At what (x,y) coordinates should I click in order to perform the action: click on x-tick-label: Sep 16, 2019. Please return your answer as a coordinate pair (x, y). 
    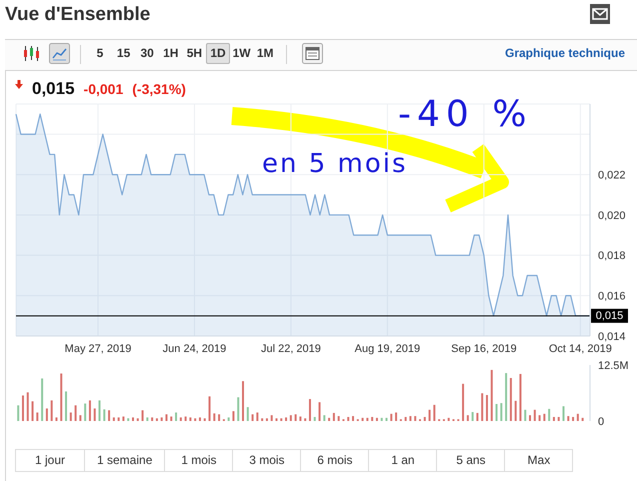
    Looking at the image, I should click on (484, 348).